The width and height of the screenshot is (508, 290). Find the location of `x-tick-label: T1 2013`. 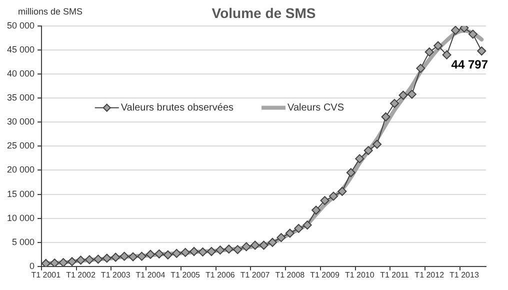

x-tick-label: T1 2013 is located at coordinates (465, 275).